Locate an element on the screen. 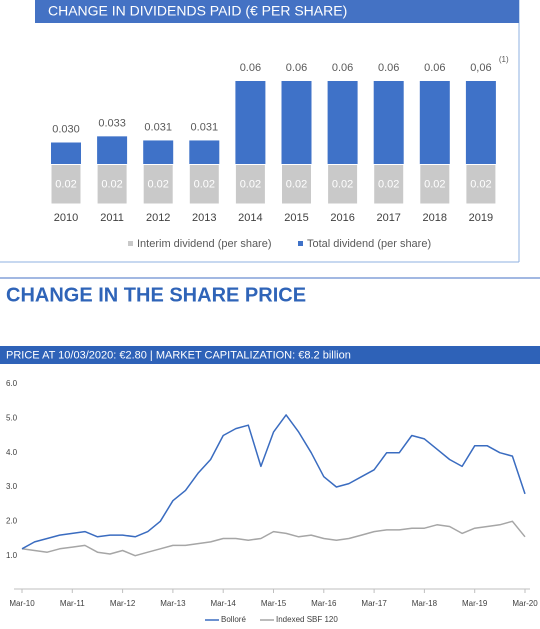 The height and width of the screenshot is (629, 540). x-tick-label: Mar-14 is located at coordinates (224, 603).